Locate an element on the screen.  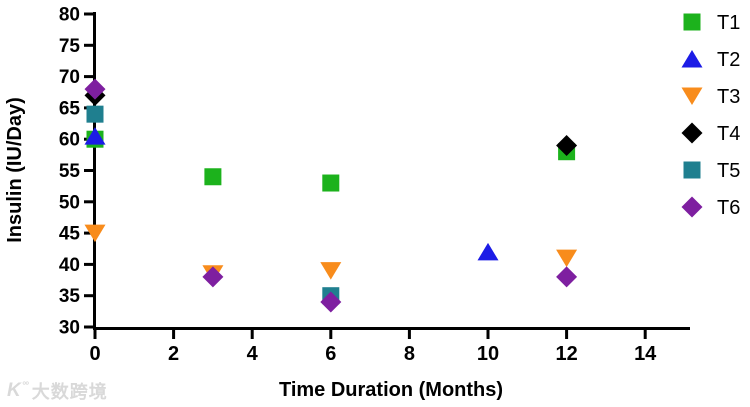
t5-legend-square-icon is located at coordinates (692, 170).